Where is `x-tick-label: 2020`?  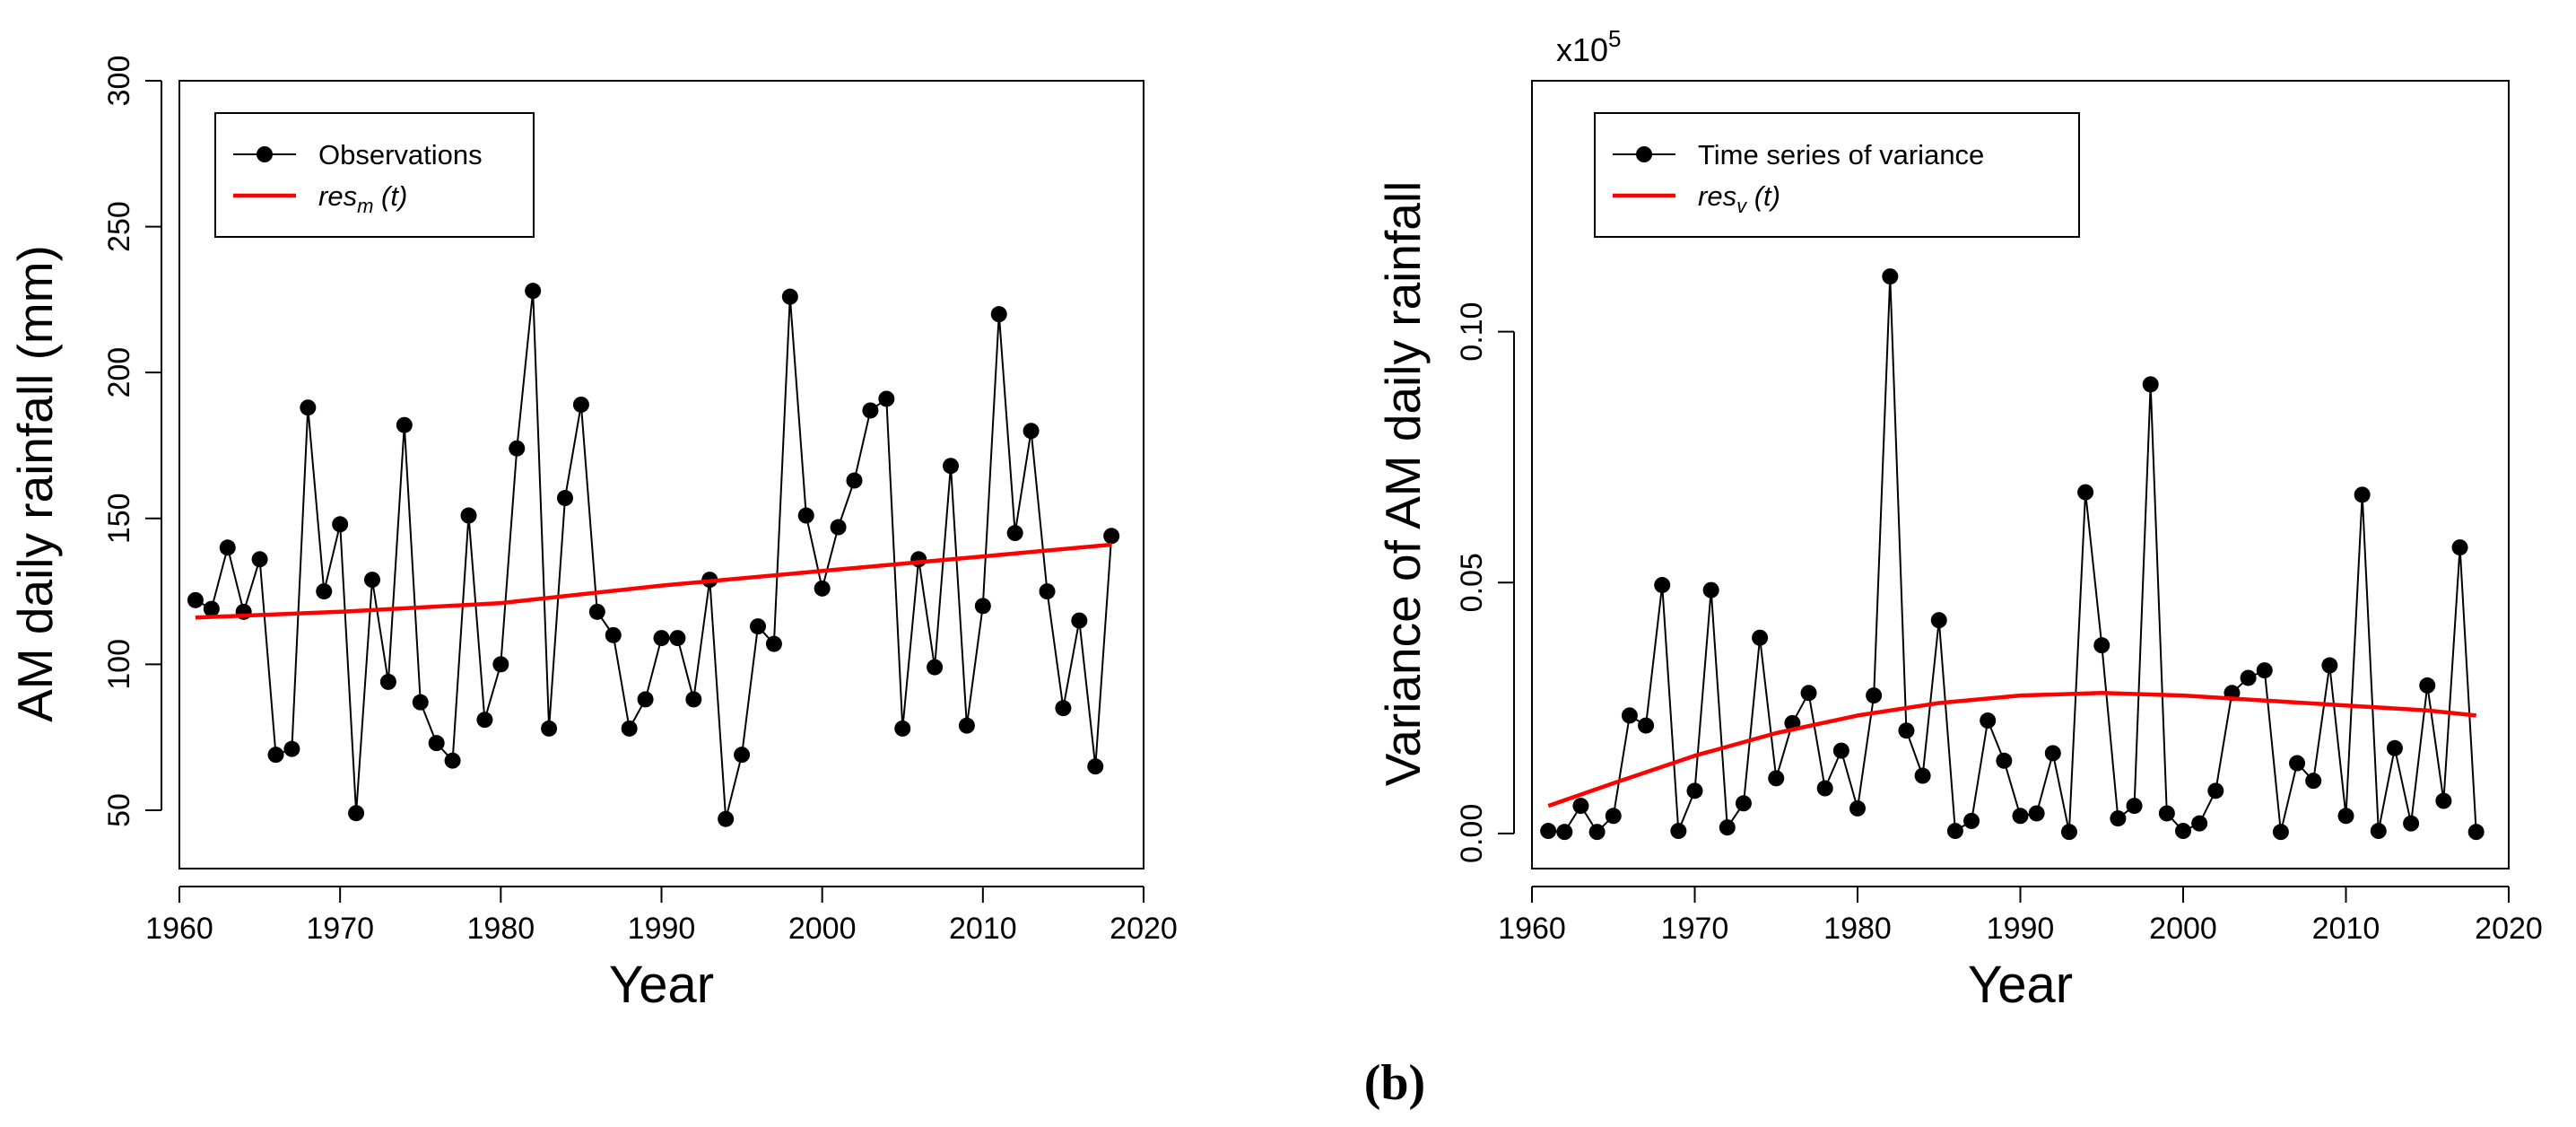
x-tick-label: 2020 is located at coordinates (1144, 929).